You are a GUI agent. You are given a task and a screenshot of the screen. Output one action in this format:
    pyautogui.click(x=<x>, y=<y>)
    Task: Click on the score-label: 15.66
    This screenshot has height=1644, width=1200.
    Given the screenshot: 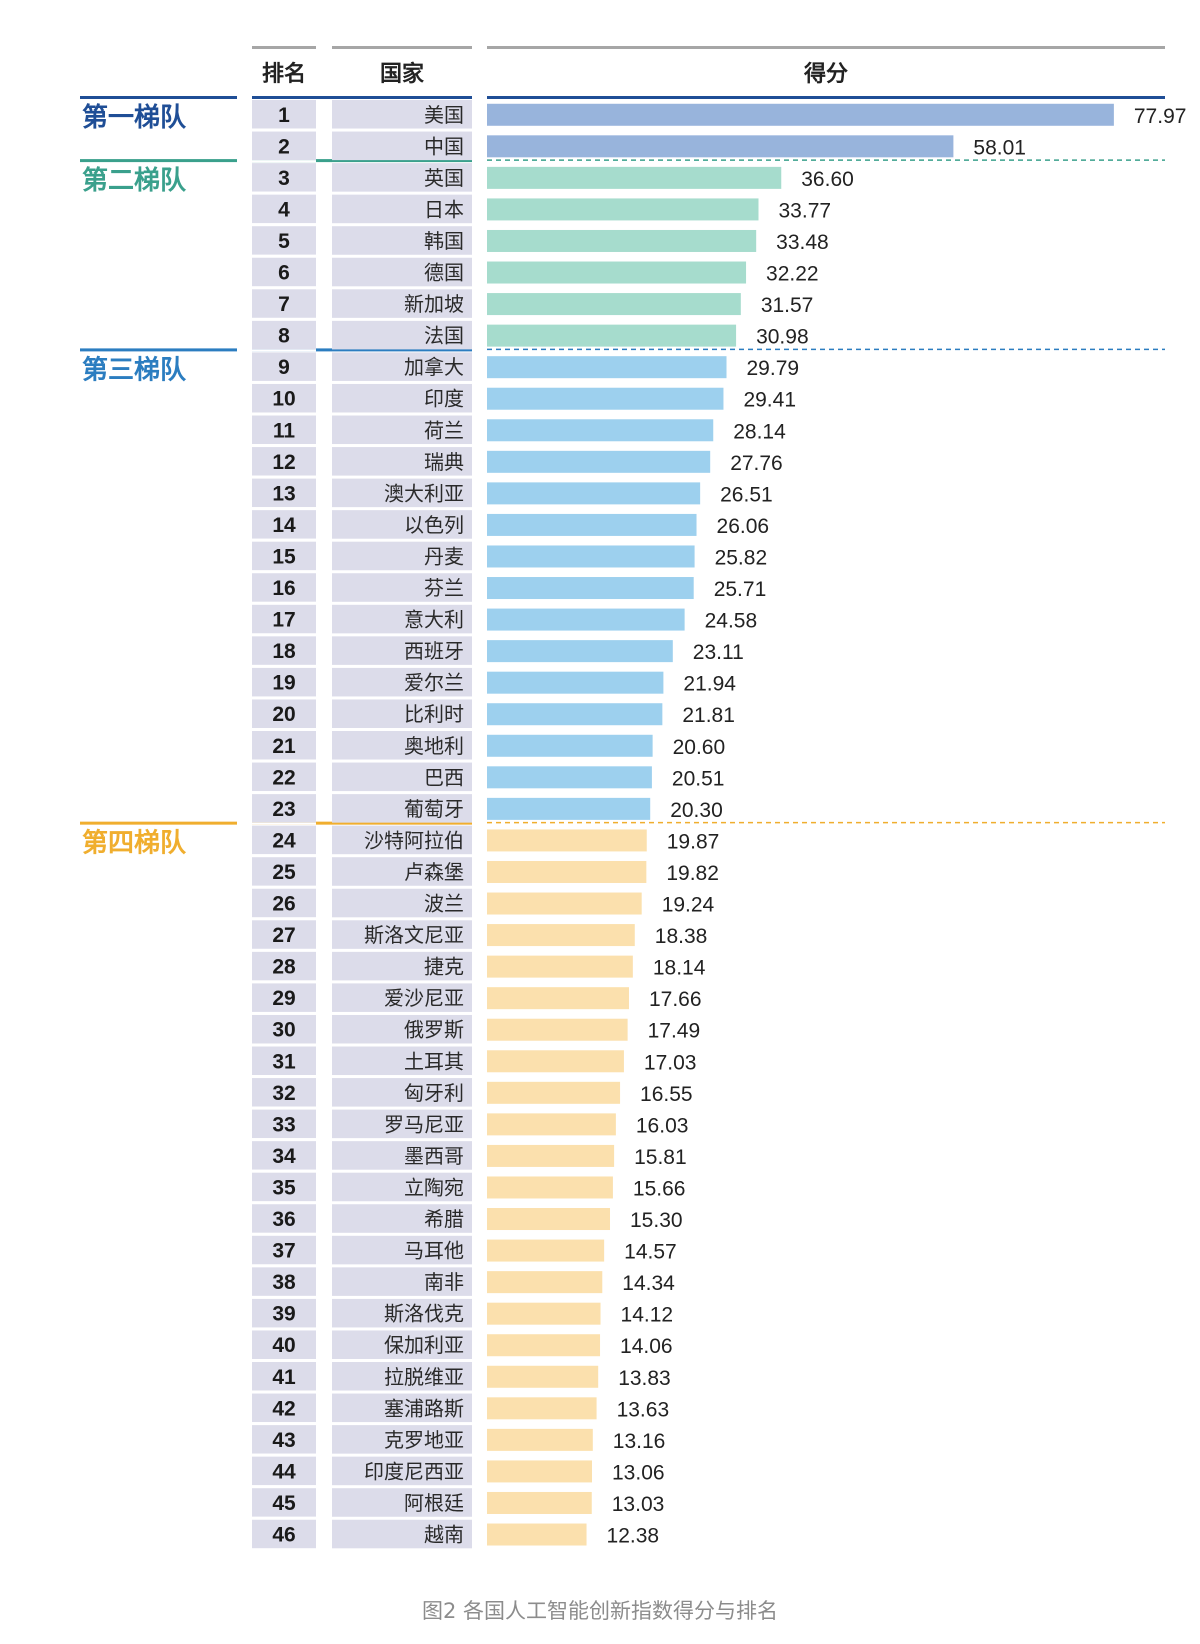 What is the action you would take?
    pyautogui.click(x=659, y=1188)
    